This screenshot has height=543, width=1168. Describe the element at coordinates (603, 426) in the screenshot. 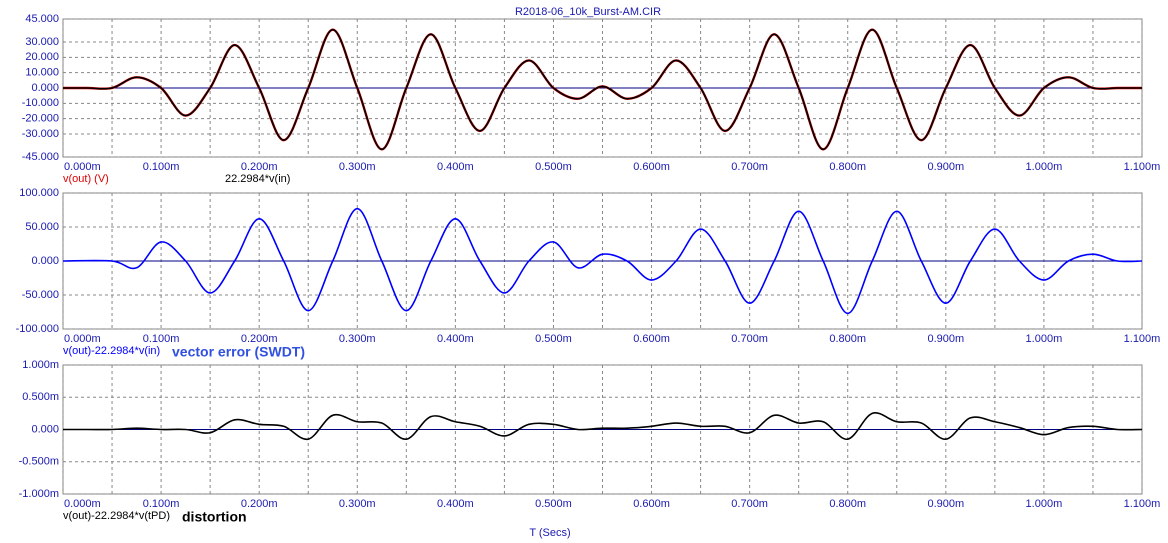

I see `series-line` at that location.